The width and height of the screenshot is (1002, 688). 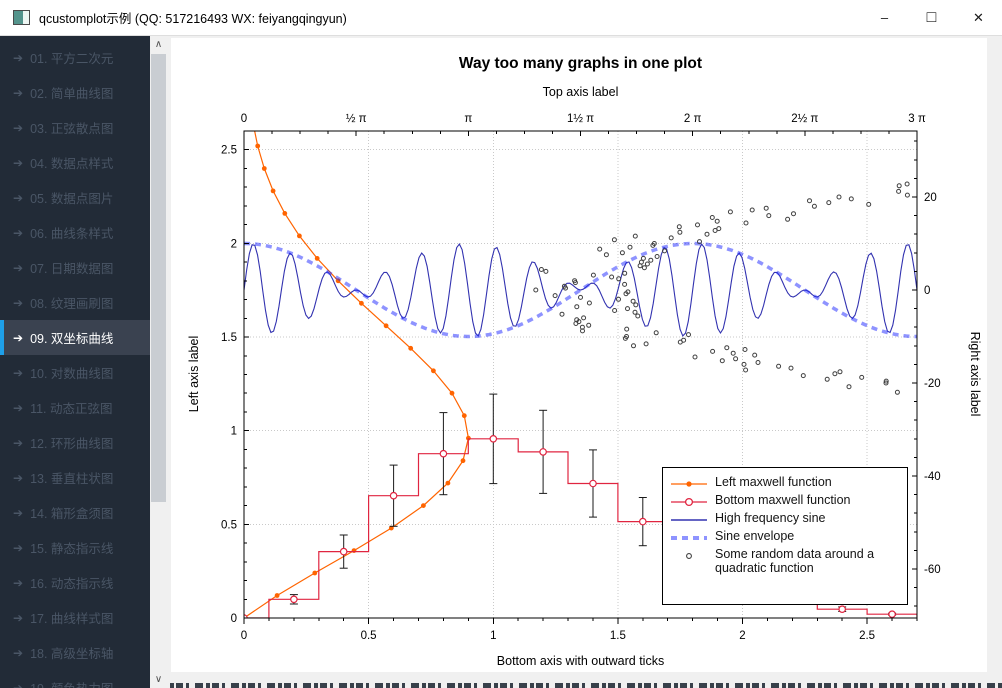 What do you see at coordinates (72, 304) in the screenshot?
I see `sidebar-item-label: 08. 纹理画刷图` at bounding box center [72, 304].